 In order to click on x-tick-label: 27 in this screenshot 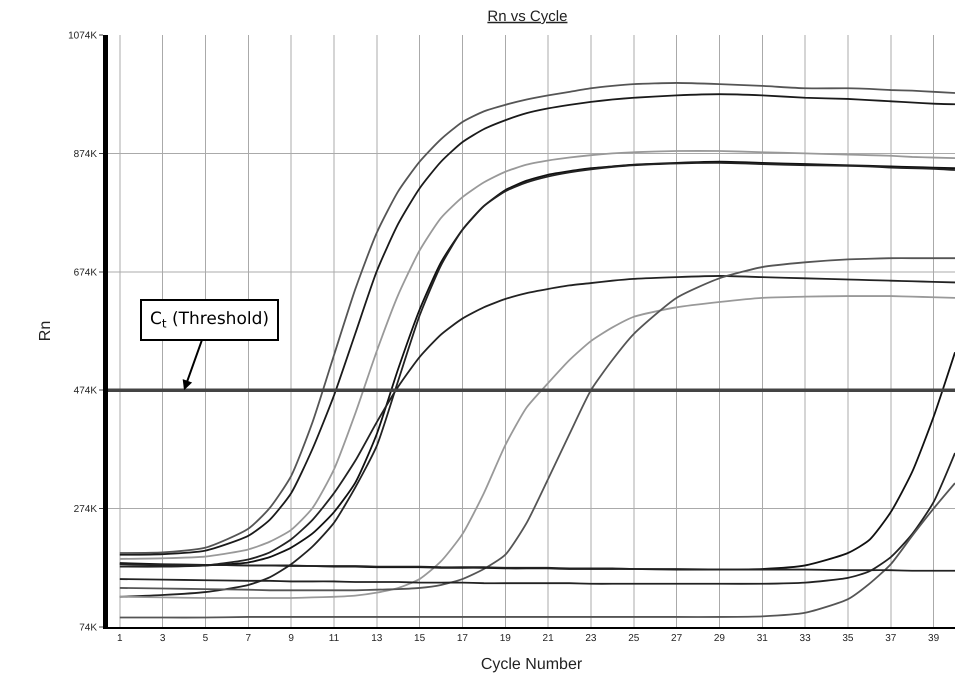, I will do `click(677, 638)`.